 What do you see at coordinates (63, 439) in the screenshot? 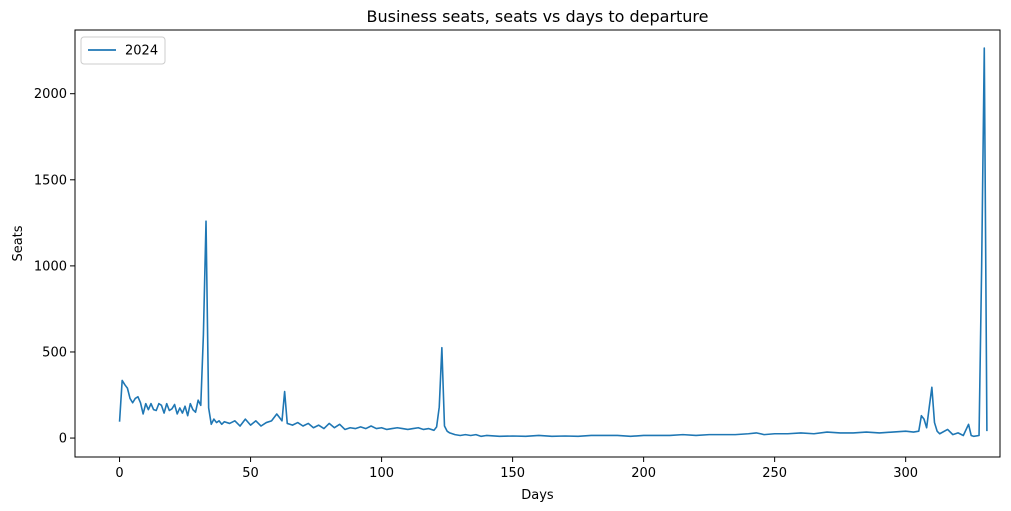
I see `y-tick-label: 0` at bounding box center [63, 439].